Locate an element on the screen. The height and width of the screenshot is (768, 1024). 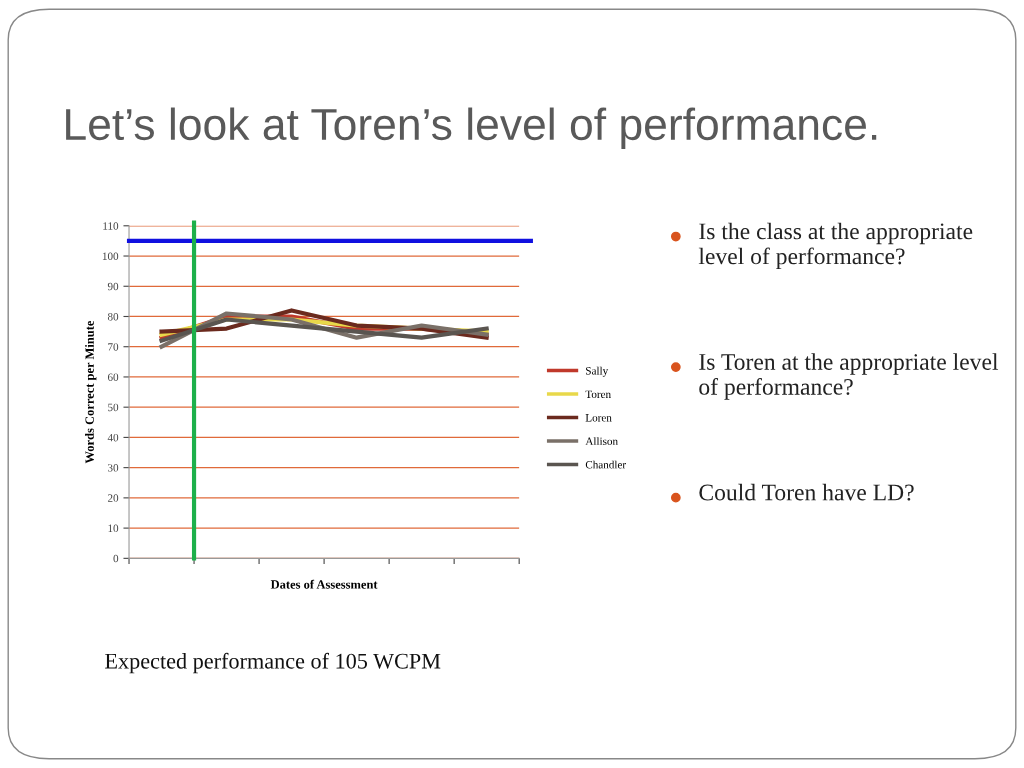
text: Is Toren at the appropriate level of performance? is located at coordinates (849, 376).